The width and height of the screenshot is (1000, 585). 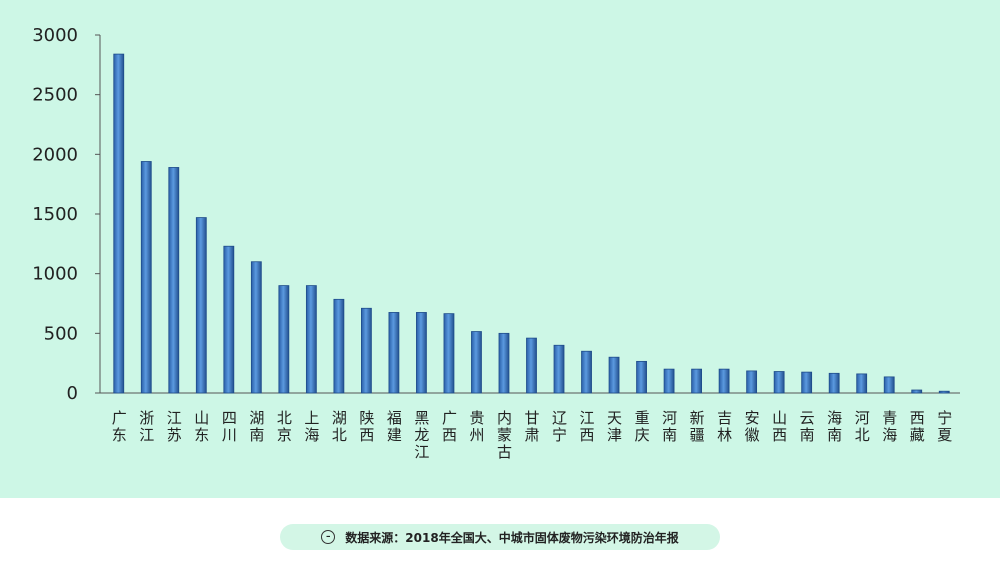 What do you see at coordinates (256, 427) in the screenshot?
I see `x-tick-label: 湖南` at bounding box center [256, 427].